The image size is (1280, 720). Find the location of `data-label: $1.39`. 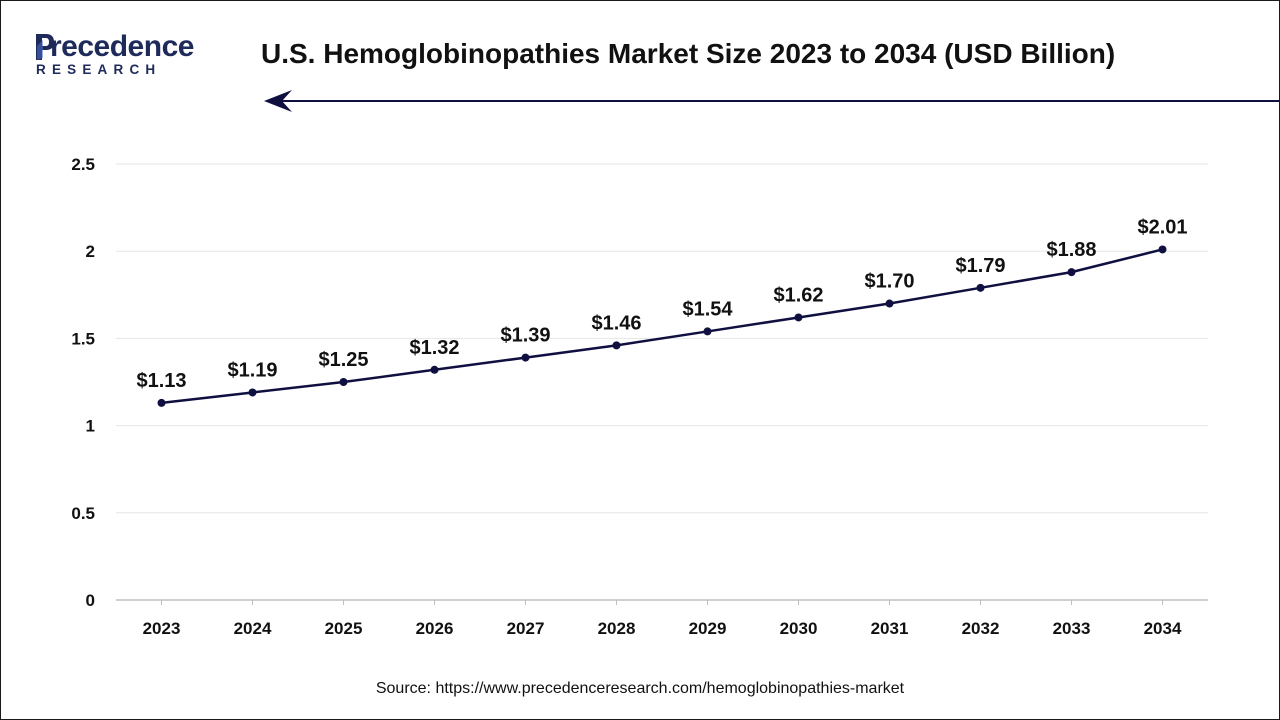

data-label: $1.39 is located at coordinates (525, 336).